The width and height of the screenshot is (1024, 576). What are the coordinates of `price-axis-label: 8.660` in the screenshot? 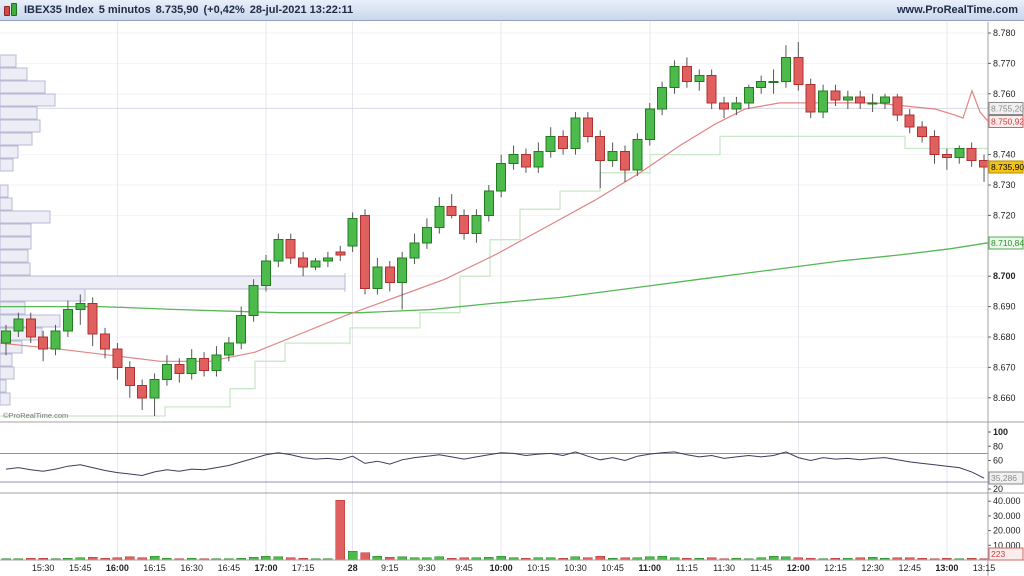 It's located at (1004, 398).